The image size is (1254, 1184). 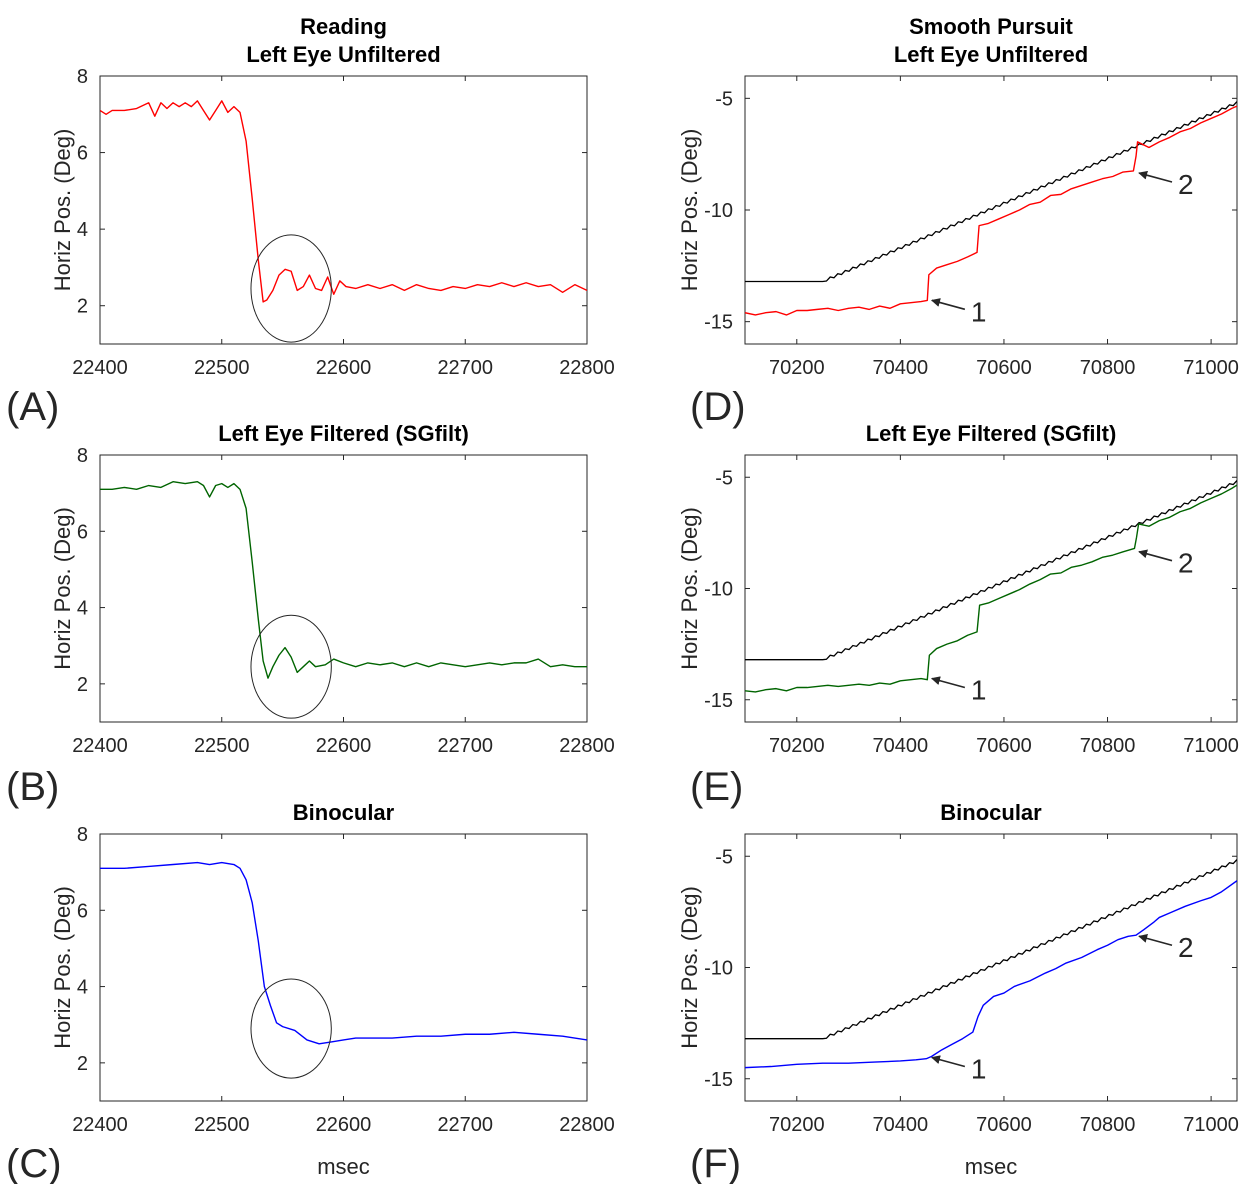 I want to click on x-axis-label: msec, so click(x=991, y=1166).